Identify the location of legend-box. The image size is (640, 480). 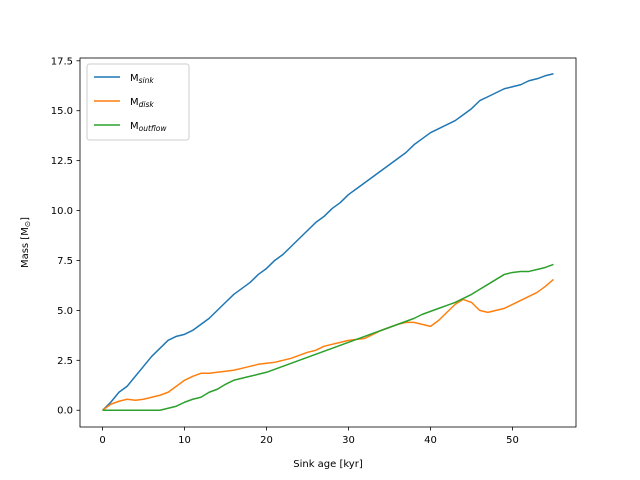
(138, 102).